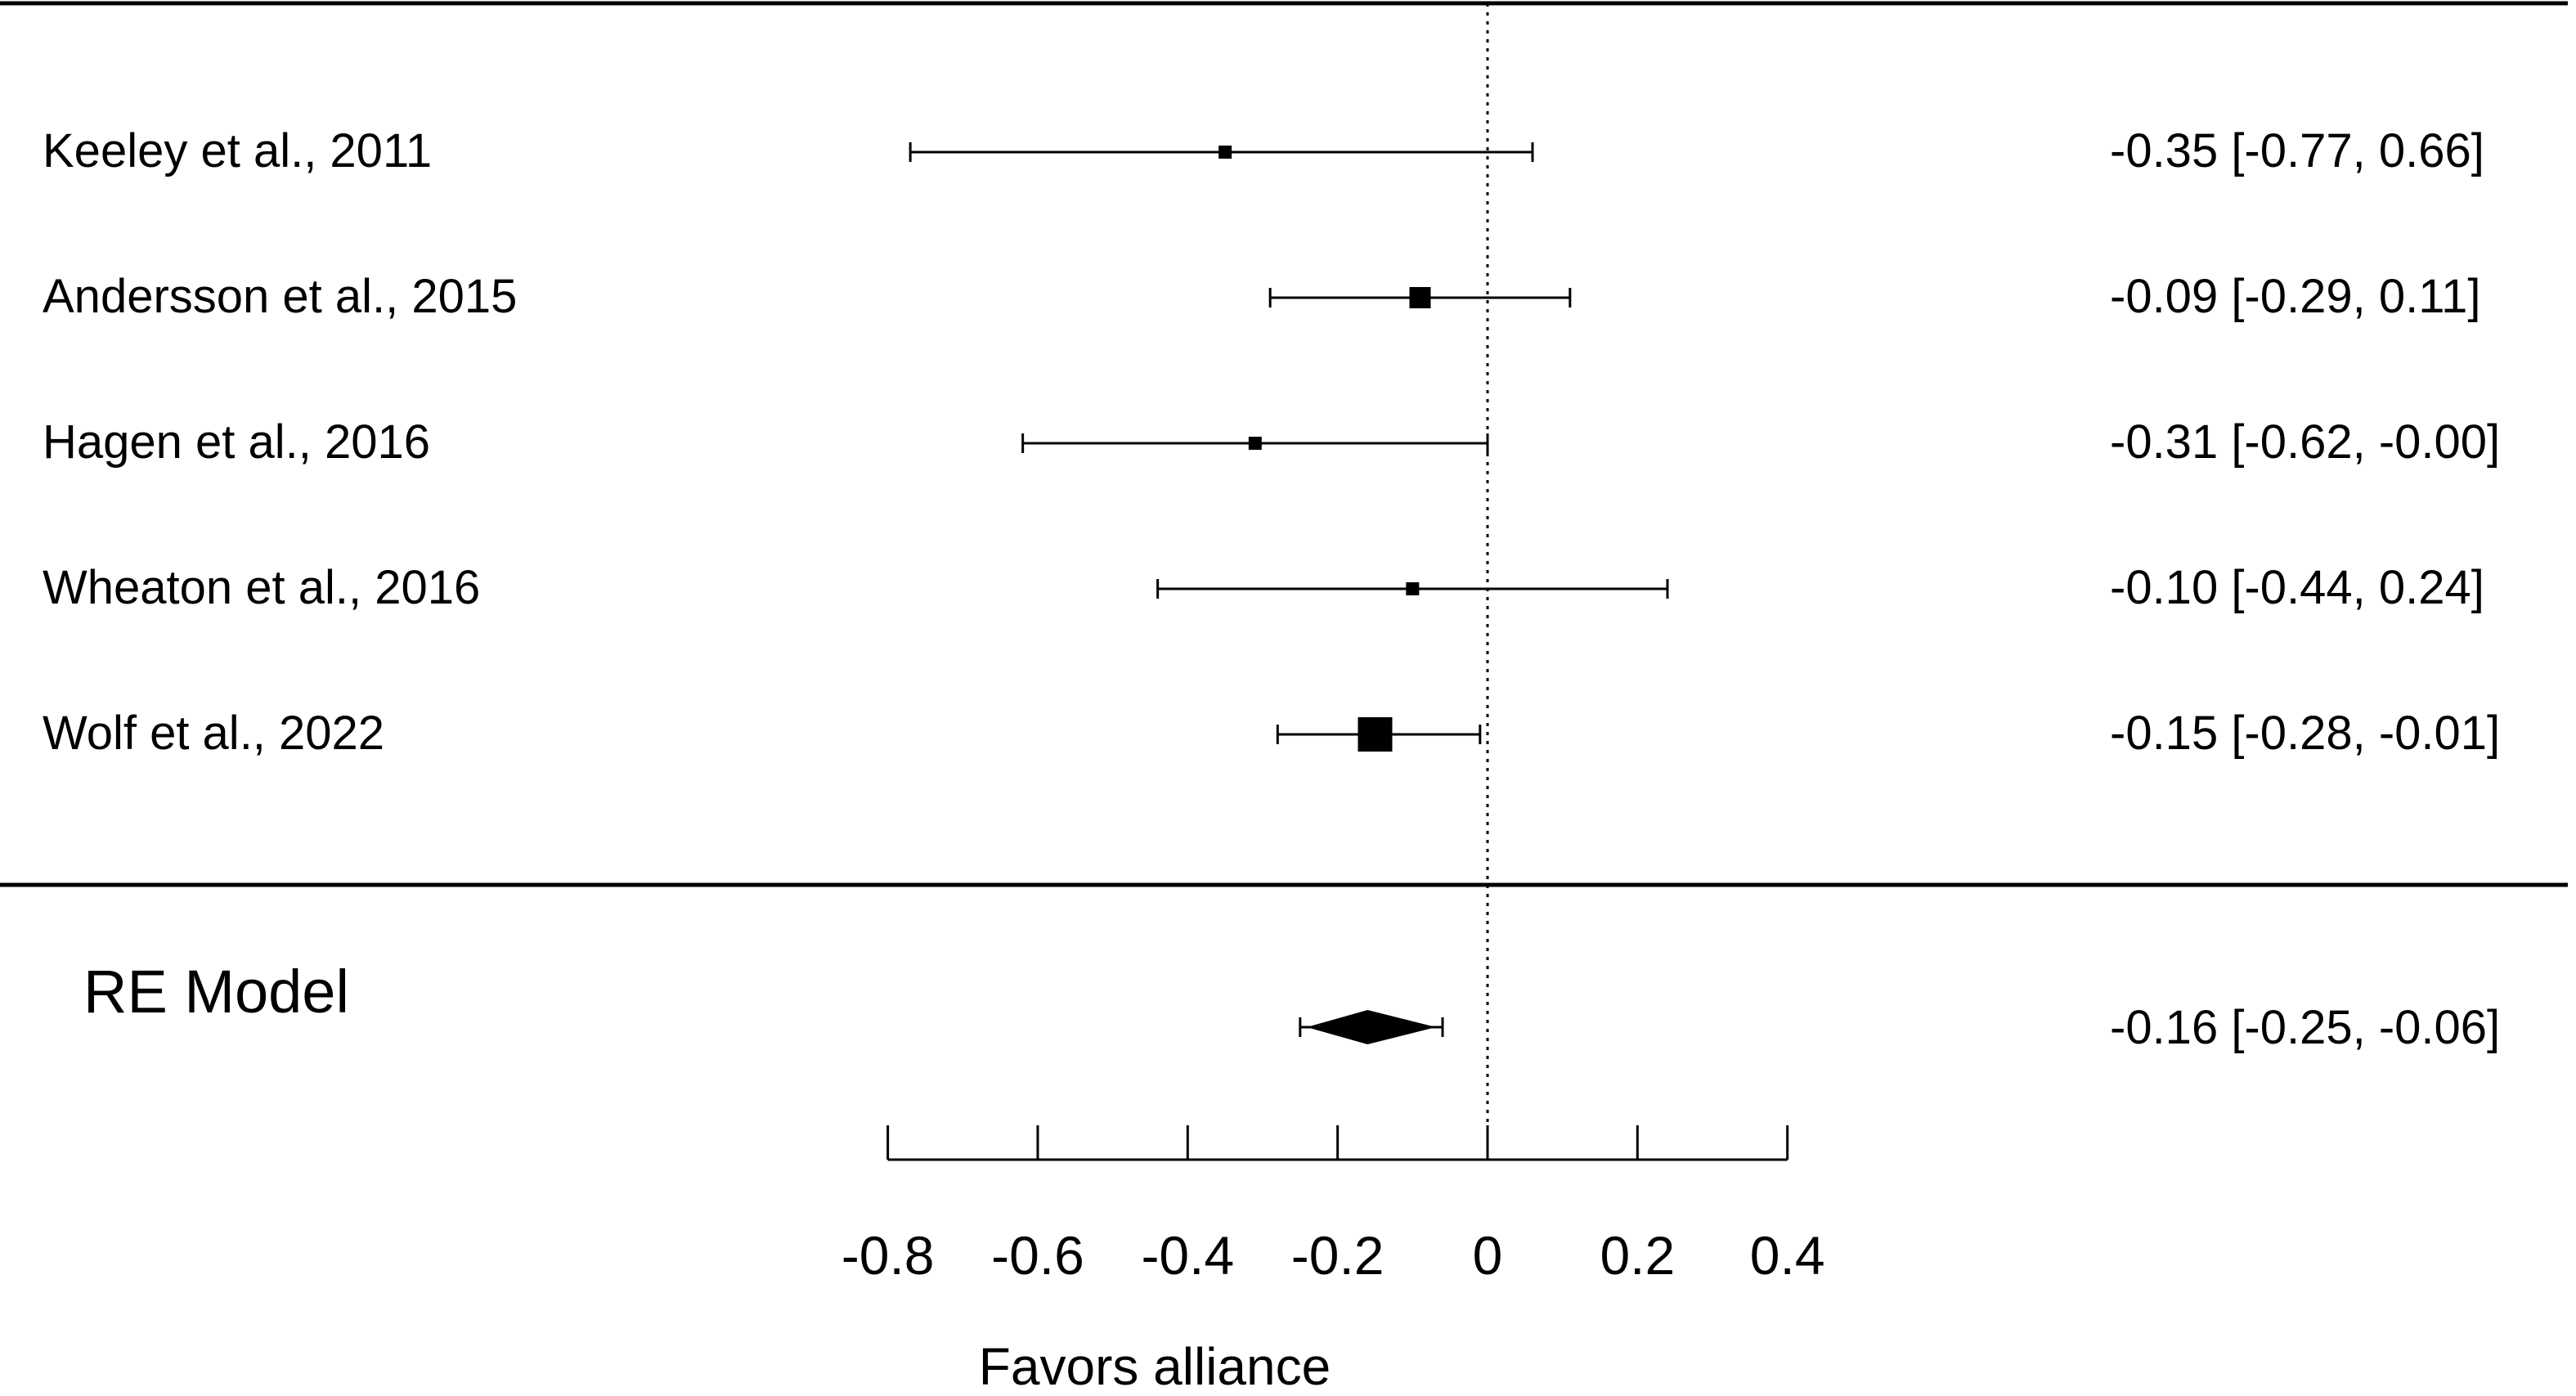 This screenshot has width=2576, height=1396. Describe the element at coordinates (2297, 150) in the screenshot. I see `effect-ci-text: -0.35 [-0.77, 0.66]` at that location.